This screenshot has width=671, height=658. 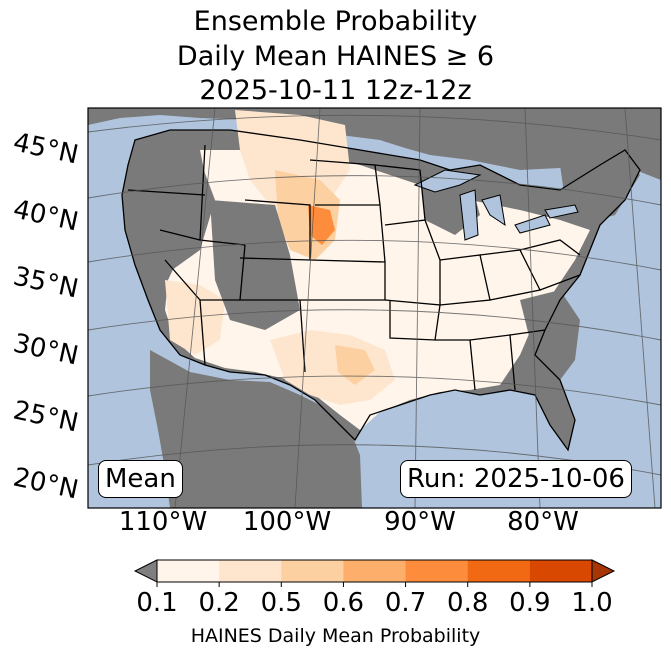 I want to click on colorbar, so click(x=374, y=573).